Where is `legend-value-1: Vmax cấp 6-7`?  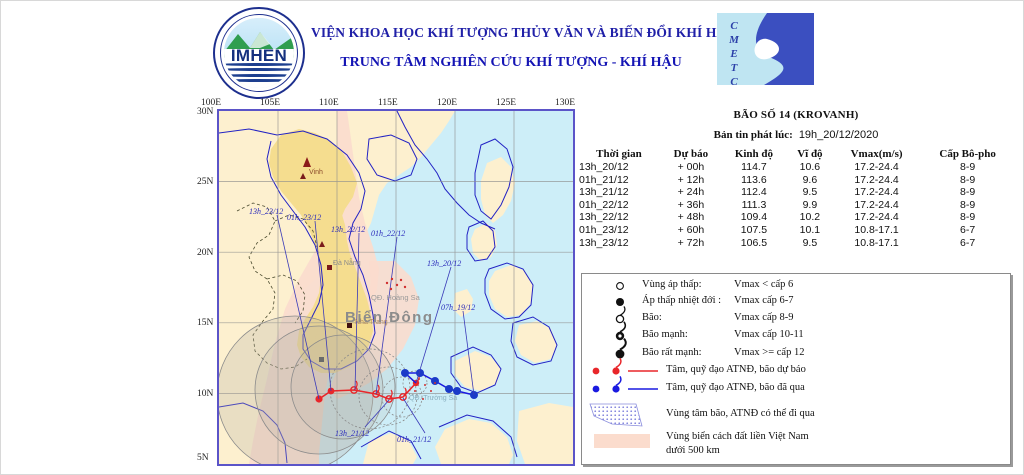 legend-value-1: Vmax cấp 6-7 is located at coordinates (764, 300).